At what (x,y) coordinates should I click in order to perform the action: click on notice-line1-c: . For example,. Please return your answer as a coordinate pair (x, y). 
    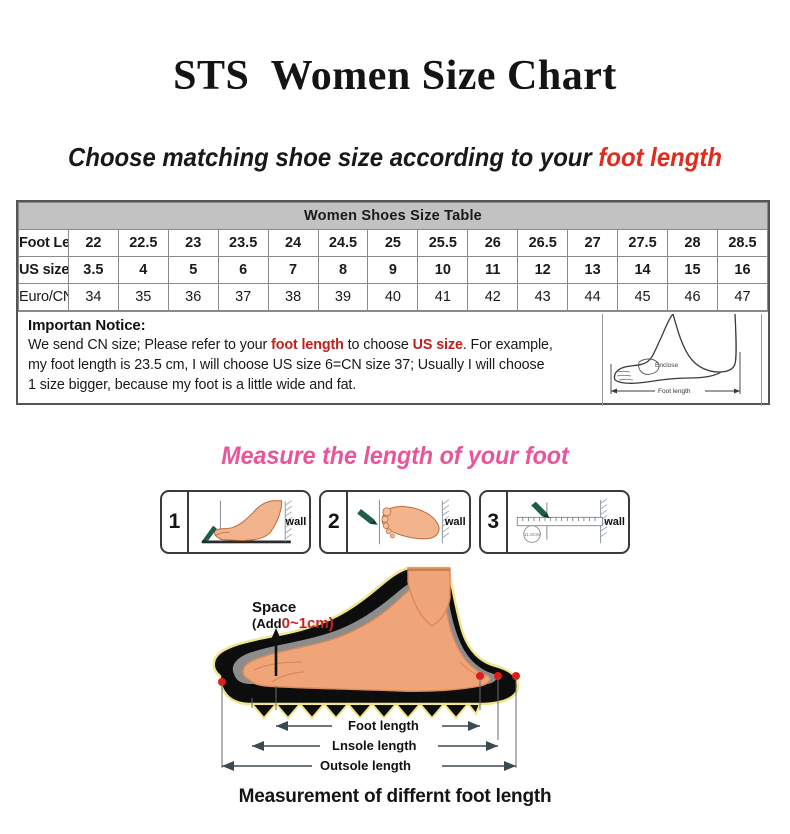
    Looking at the image, I should click on (507, 345).